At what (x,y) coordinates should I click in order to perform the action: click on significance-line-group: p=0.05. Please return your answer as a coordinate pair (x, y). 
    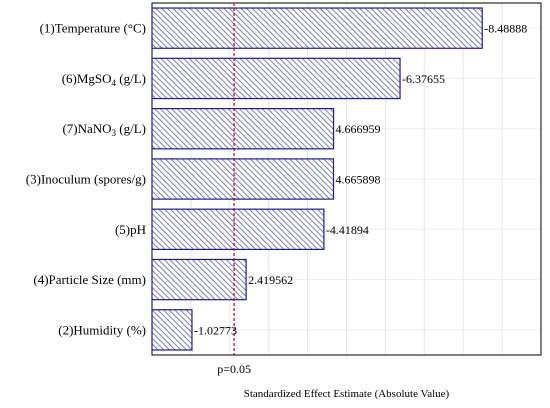
    Looking at the image, I should click on (234, 189).